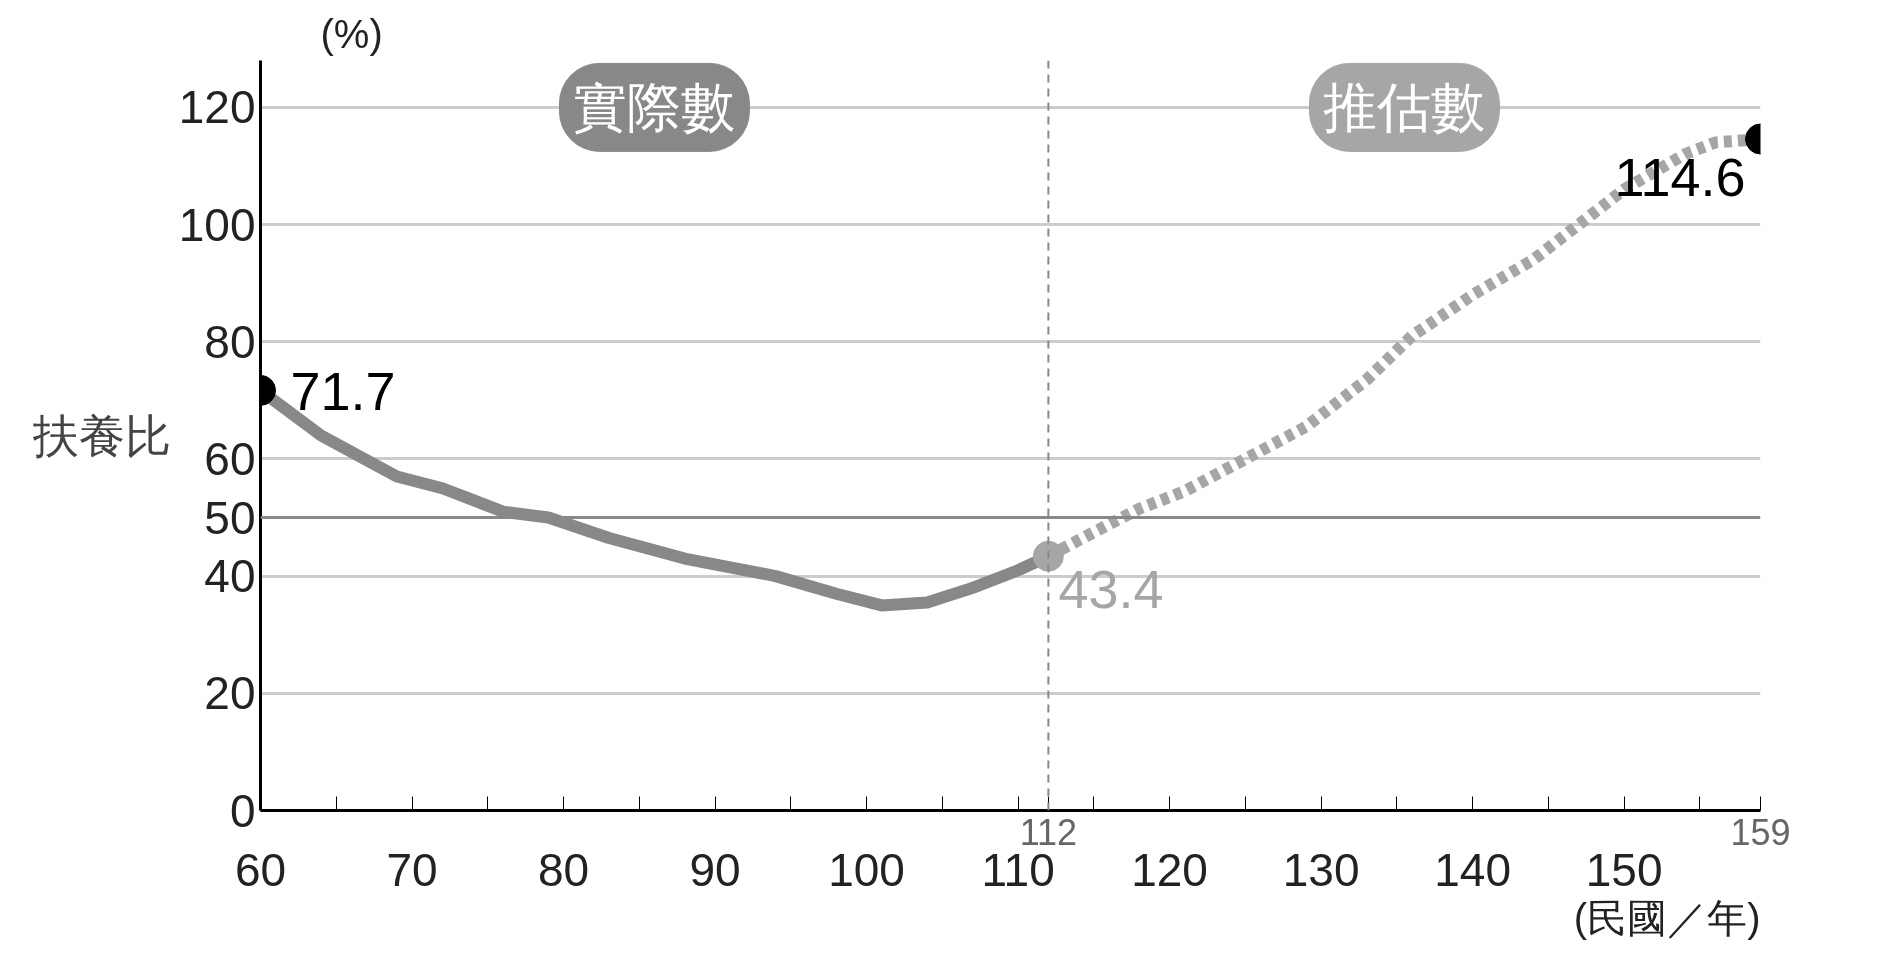 This screenshot has height=977, width=1882. Describe the element at coordinates (230, 576) in the screenshot. I see `y-tick-label: 40` at that location.